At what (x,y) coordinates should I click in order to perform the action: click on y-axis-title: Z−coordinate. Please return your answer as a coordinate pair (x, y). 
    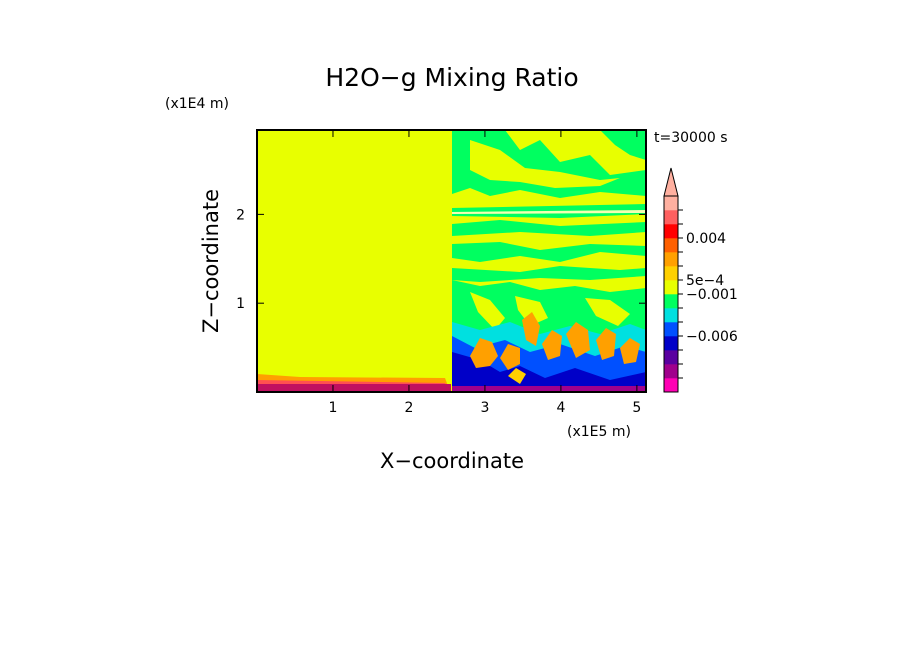
    Looking at the image, I should click on (211, 261).